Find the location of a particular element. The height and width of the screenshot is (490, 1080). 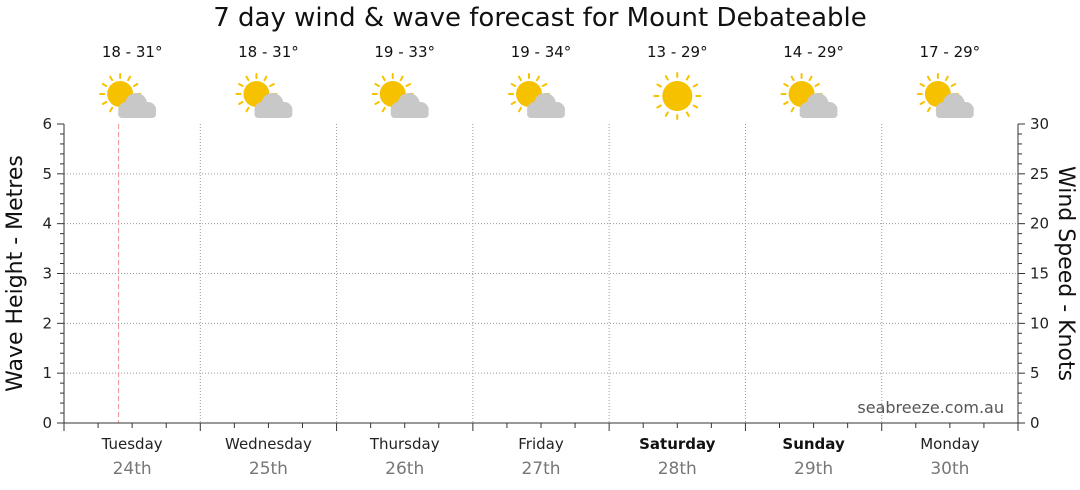

day-name: Sunday is located at coordinates (813, 444).